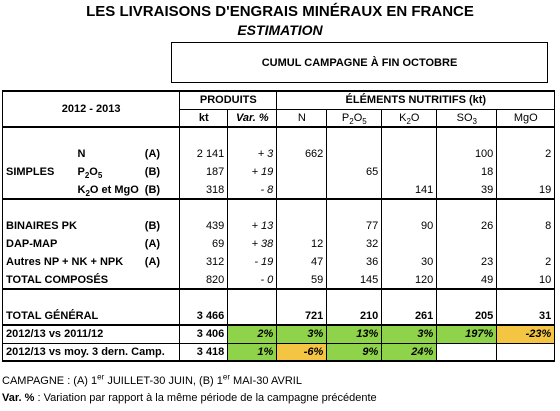 This screenshot has height=411, width=560. What do you see at coordinates (354, 262) in the screenshot?
I see `cell-p: 36` at bounding box center [354, 262].